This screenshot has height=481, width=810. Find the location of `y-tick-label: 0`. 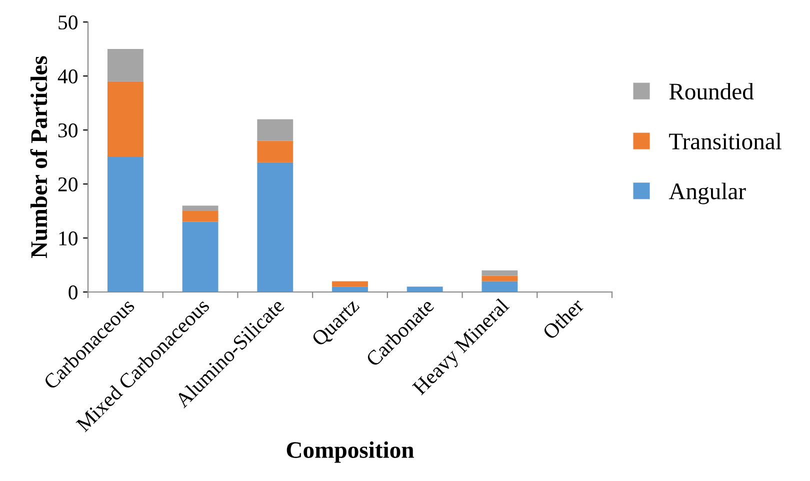

y-tick-label: 0 is located at coordinates (73, 292).